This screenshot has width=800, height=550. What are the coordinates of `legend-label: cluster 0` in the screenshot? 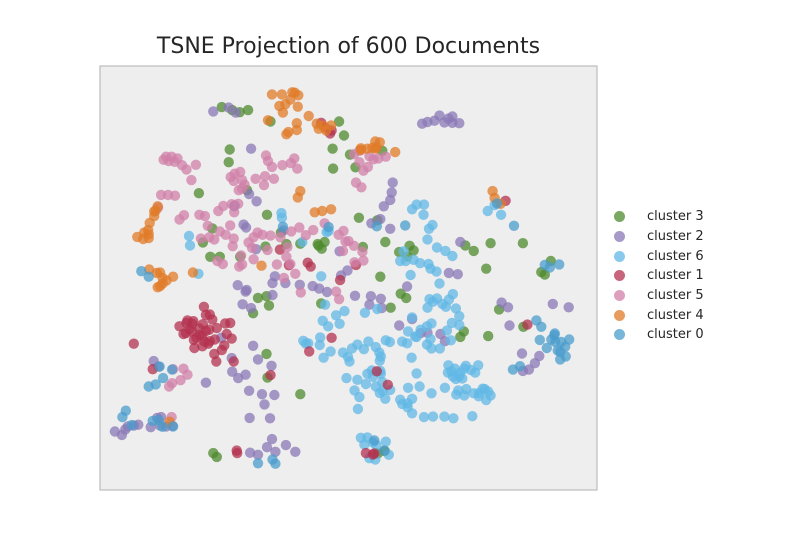 It's located at (675, 335).